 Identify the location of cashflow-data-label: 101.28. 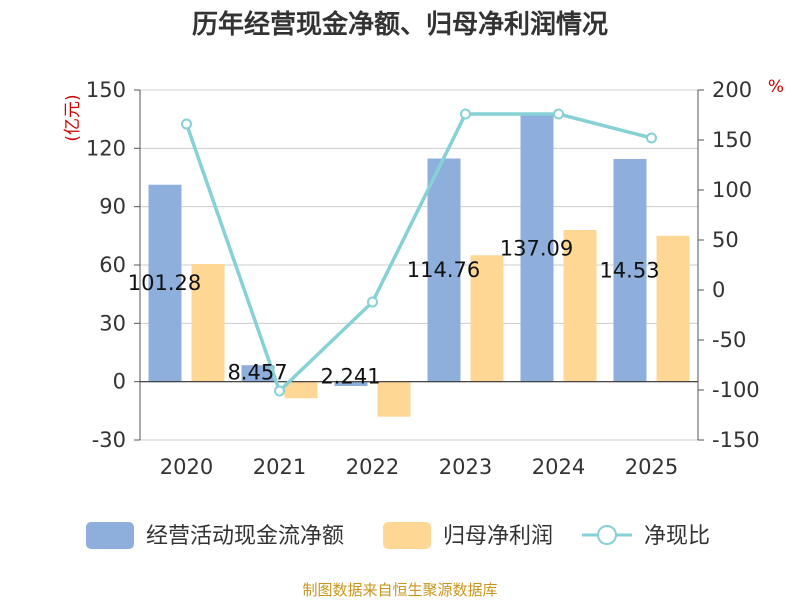
(164, 283).